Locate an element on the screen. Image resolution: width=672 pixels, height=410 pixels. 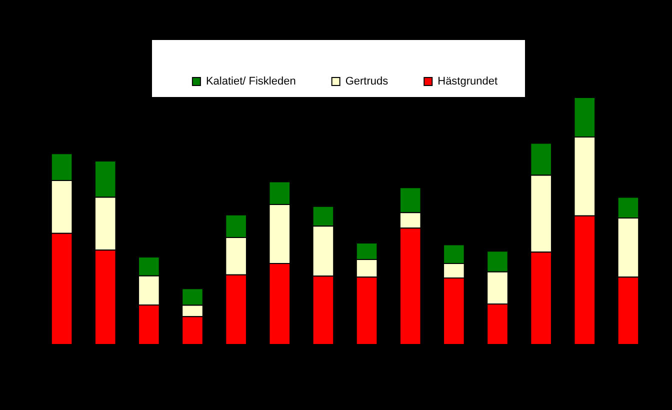
legend-label: Hästgrundet is located at coordinates (468, 82).